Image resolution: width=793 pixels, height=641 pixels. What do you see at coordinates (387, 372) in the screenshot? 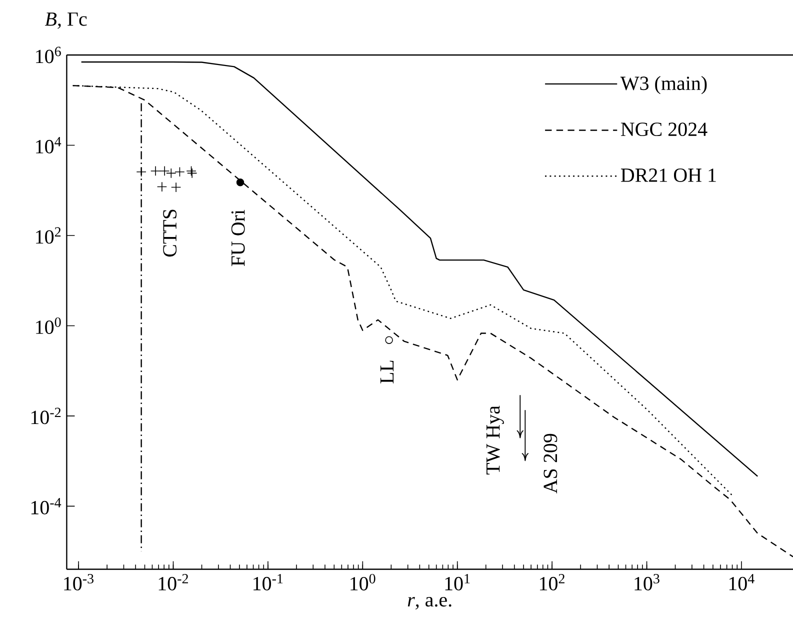
I see `annotation: LL` at bounding box center [387, 372].